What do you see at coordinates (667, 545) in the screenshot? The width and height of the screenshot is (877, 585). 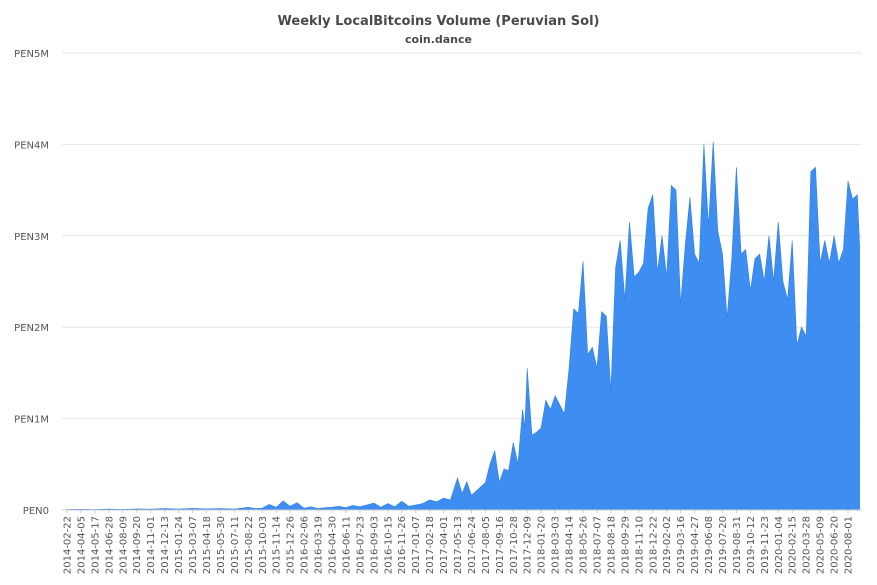 I see `x-tick-label: 2019-02-02` at bounding box center [667, 545].